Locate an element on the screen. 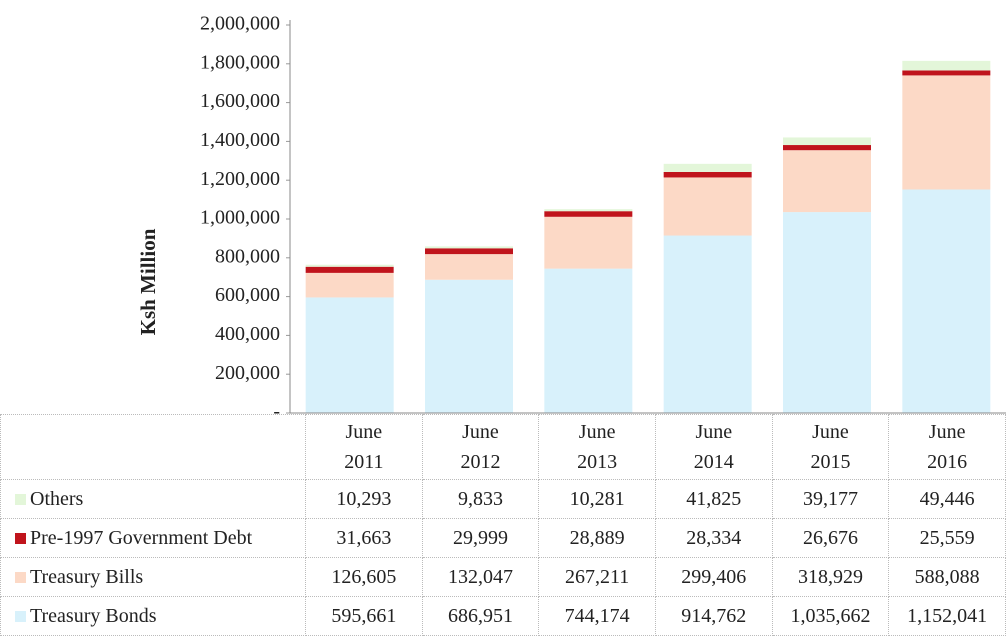 This screenshot has width=1006, height=636. y-axis-label: Ksh Million is located at coordinates (148, 281).